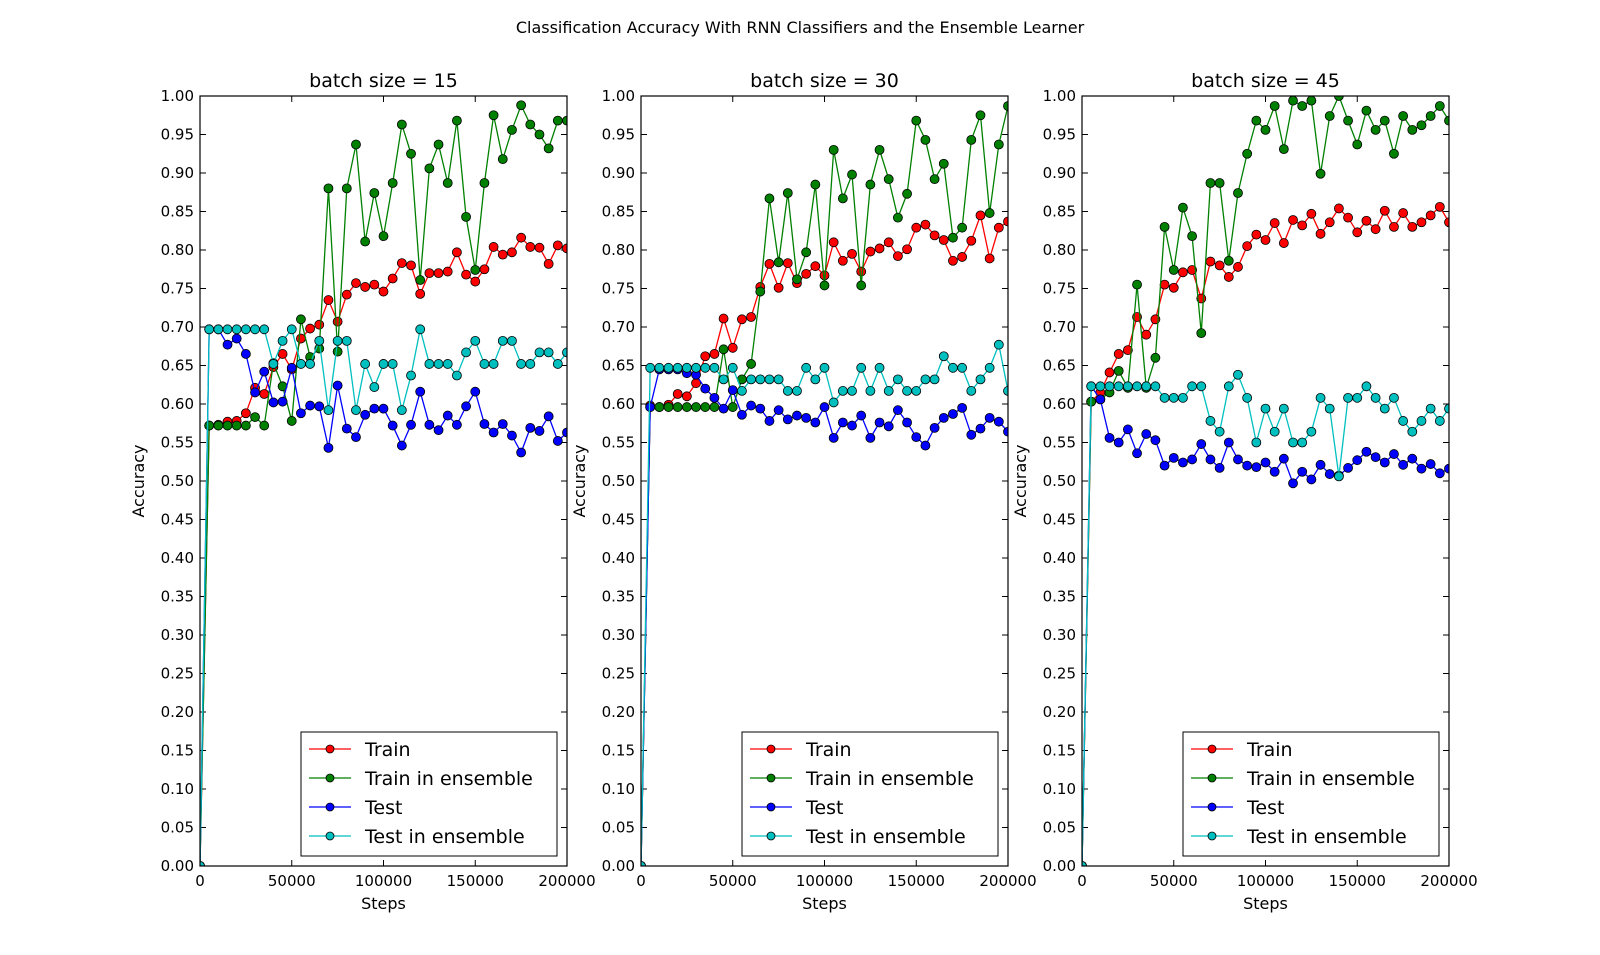  What do you see at coordinates (1059, 597) in the screenshot?
I see `y-tick-label: 0.35` at bounding box center [1059, 597].